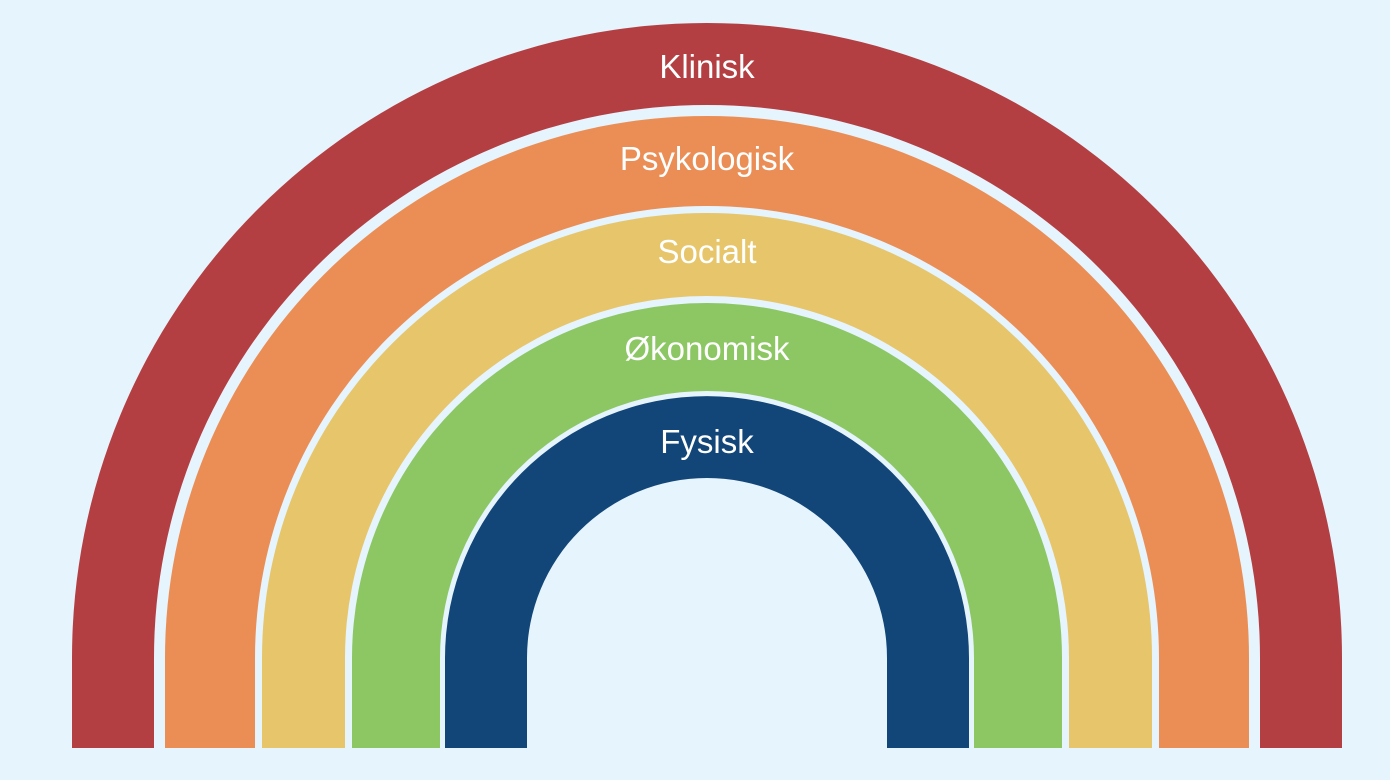 This screenshot has height=780, width=1390. I want to click on band-label: Fysisk, so click(707, 441).